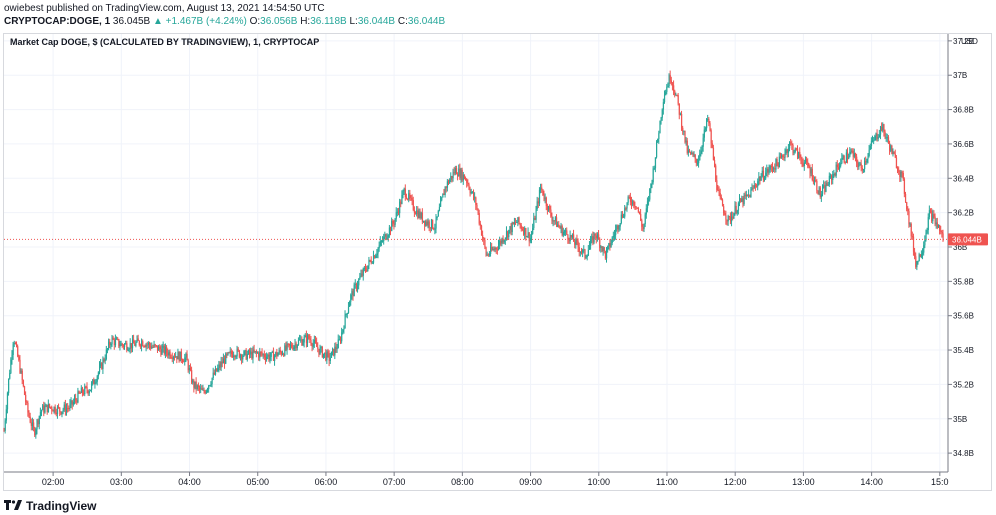  What do you see at coordinates (353, 21) in the screenshot?
I see `low-label: L:` at bounding box center [353, 21].